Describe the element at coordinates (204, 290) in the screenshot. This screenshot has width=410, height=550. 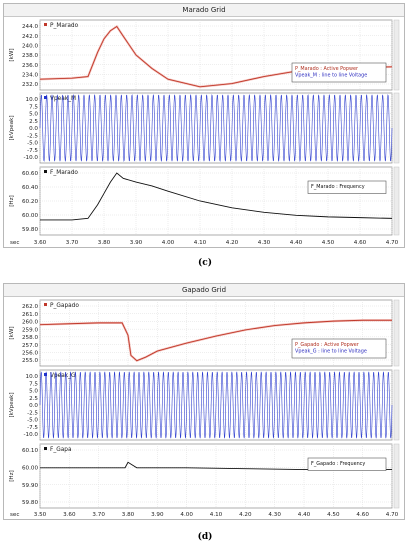
I see `window-title: Gapado Grid` at that location.